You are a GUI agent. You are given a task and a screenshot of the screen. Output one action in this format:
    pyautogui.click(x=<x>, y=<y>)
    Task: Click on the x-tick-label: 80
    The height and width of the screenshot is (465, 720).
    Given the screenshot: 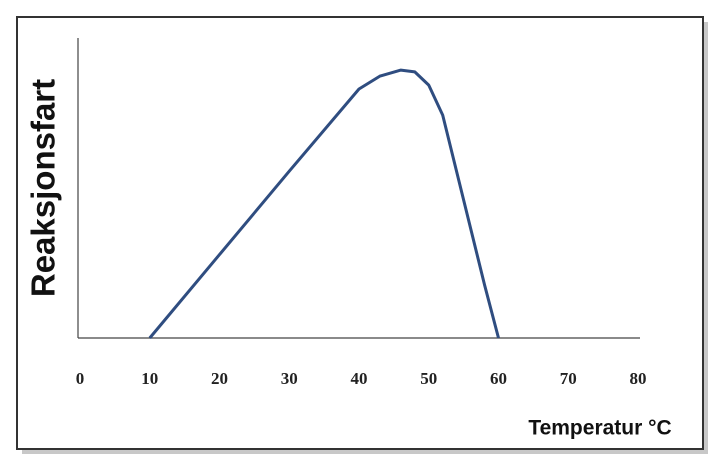 What is the action you would take?
    pyautogui.click(x=638, y=378)
    